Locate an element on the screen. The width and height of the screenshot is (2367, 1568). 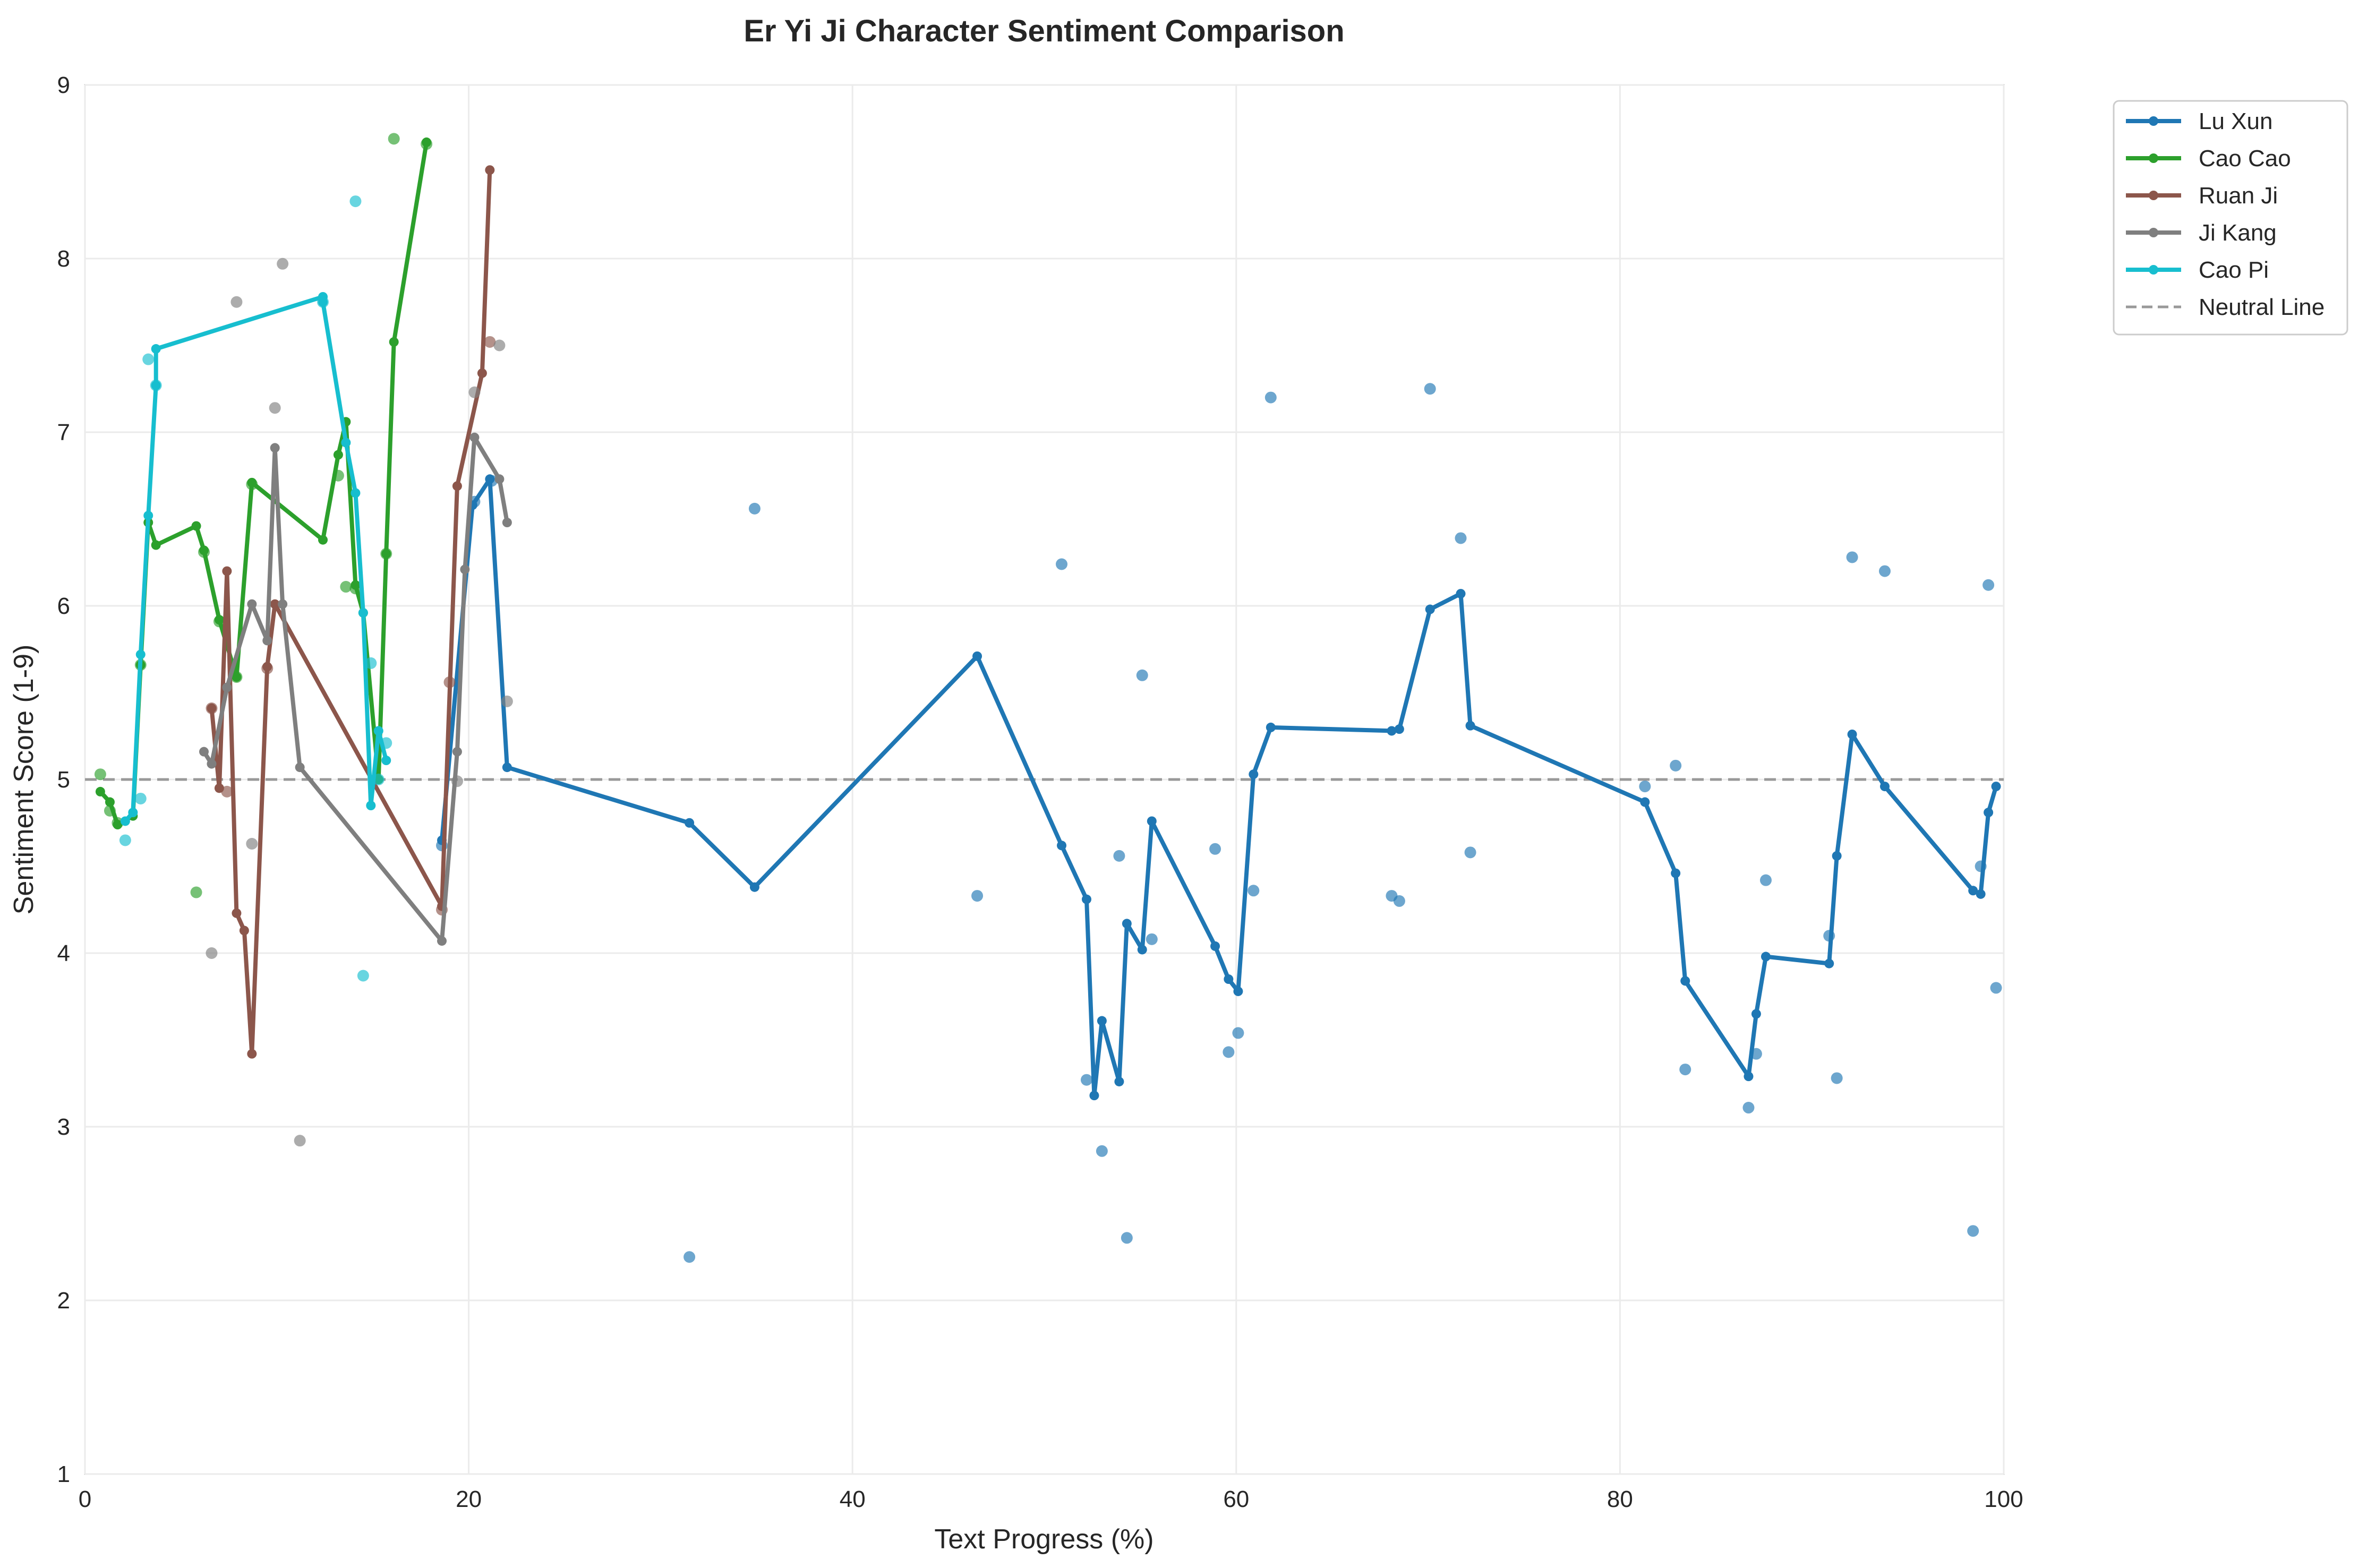
series-ji-kang is located at coordinates (356, 702).